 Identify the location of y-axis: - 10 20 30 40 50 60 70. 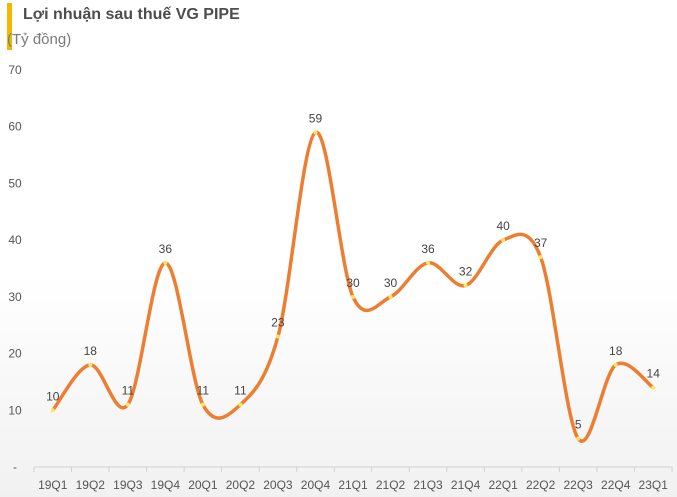
(15, 268).